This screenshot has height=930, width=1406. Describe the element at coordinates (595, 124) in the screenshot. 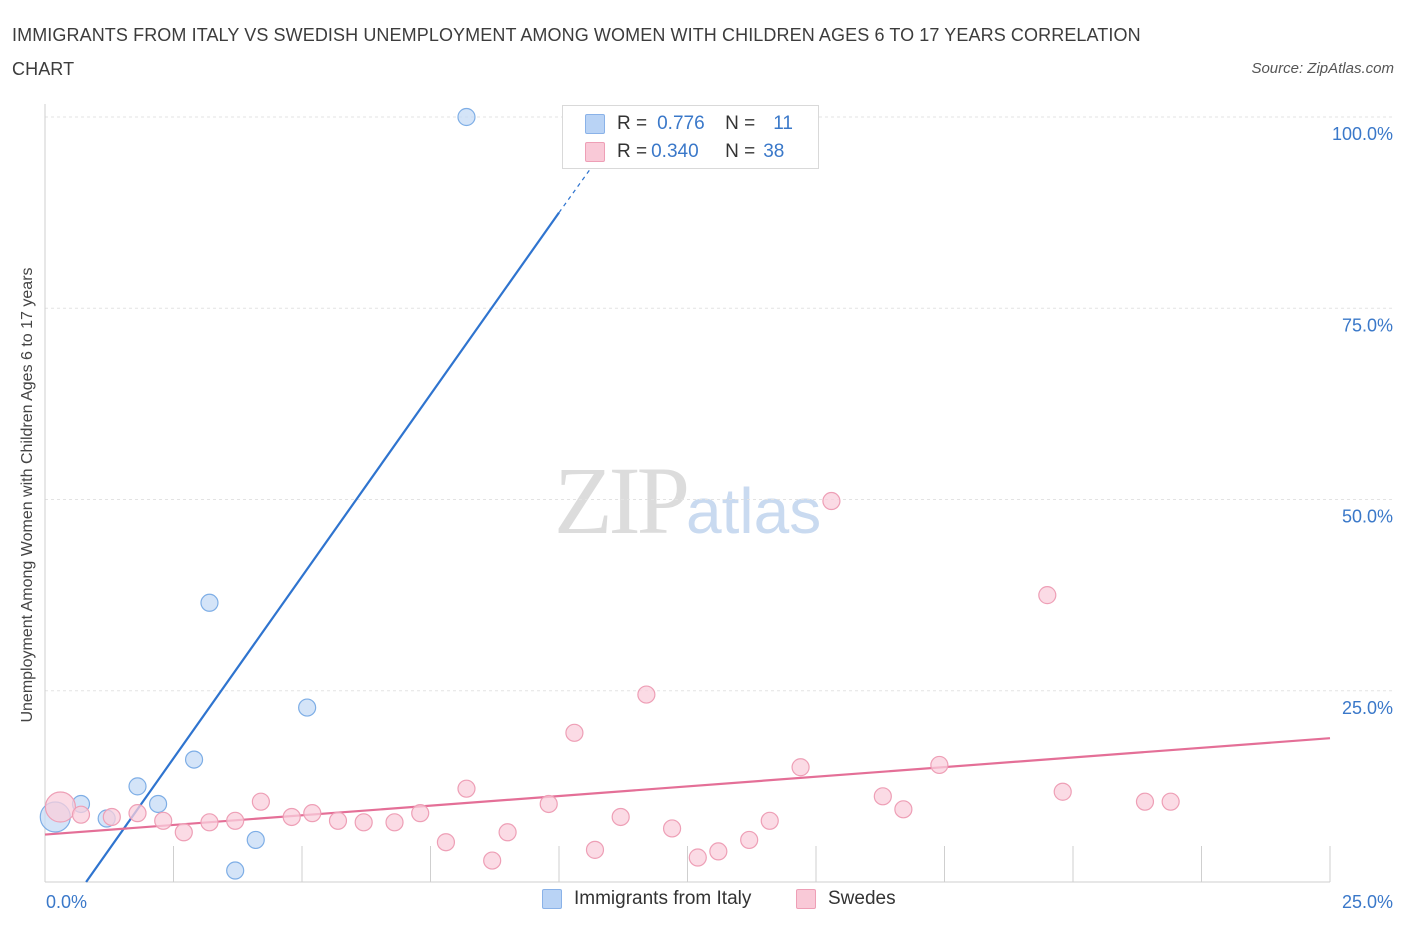

I see `legend-swatch-italy` at that location.